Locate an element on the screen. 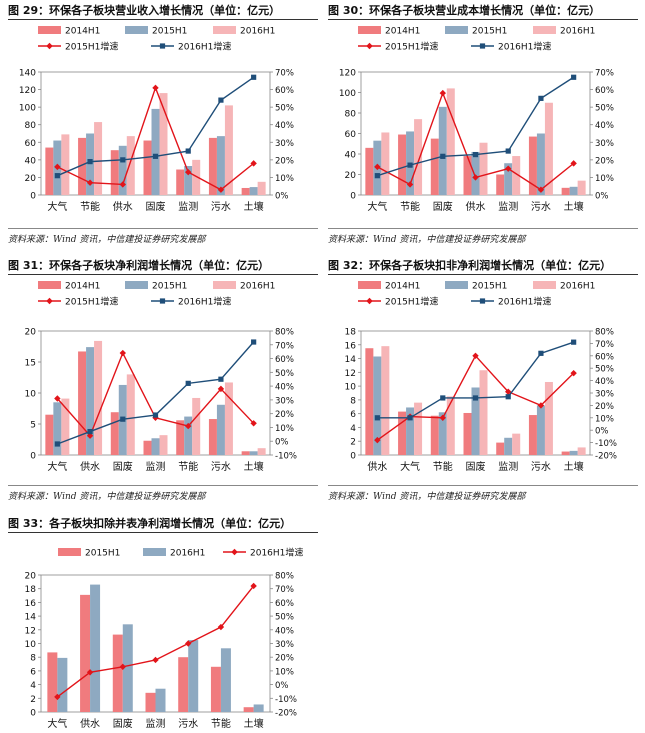 The width and height of the screenshot is (645, 733). y-tick-label: 20 is located at coordinates (31, 179).